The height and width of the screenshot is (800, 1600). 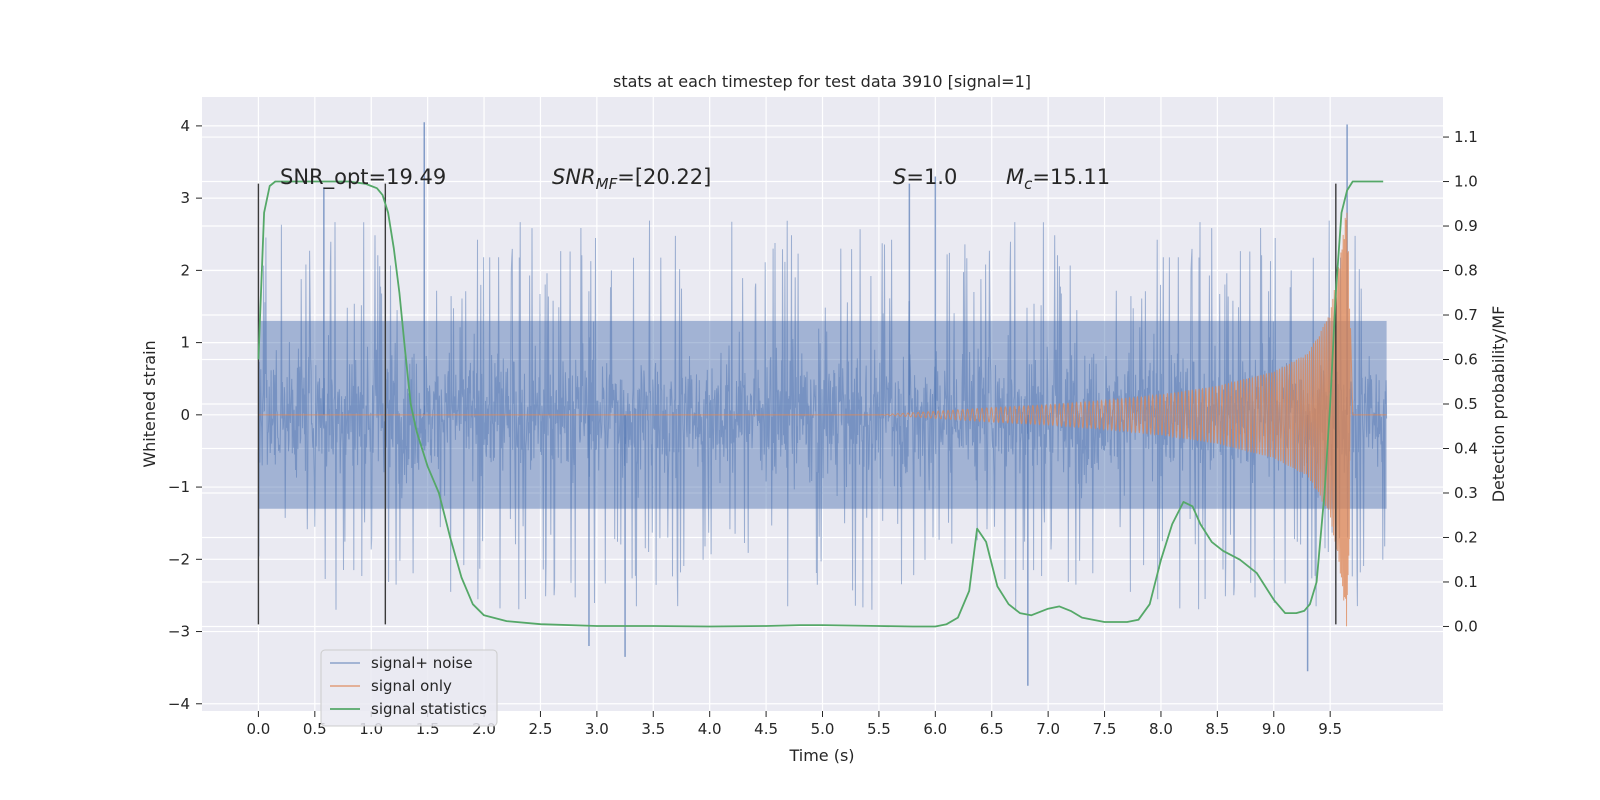 I want to click on y-right-tick-label: 0.8, so click(x=1466, y=271).